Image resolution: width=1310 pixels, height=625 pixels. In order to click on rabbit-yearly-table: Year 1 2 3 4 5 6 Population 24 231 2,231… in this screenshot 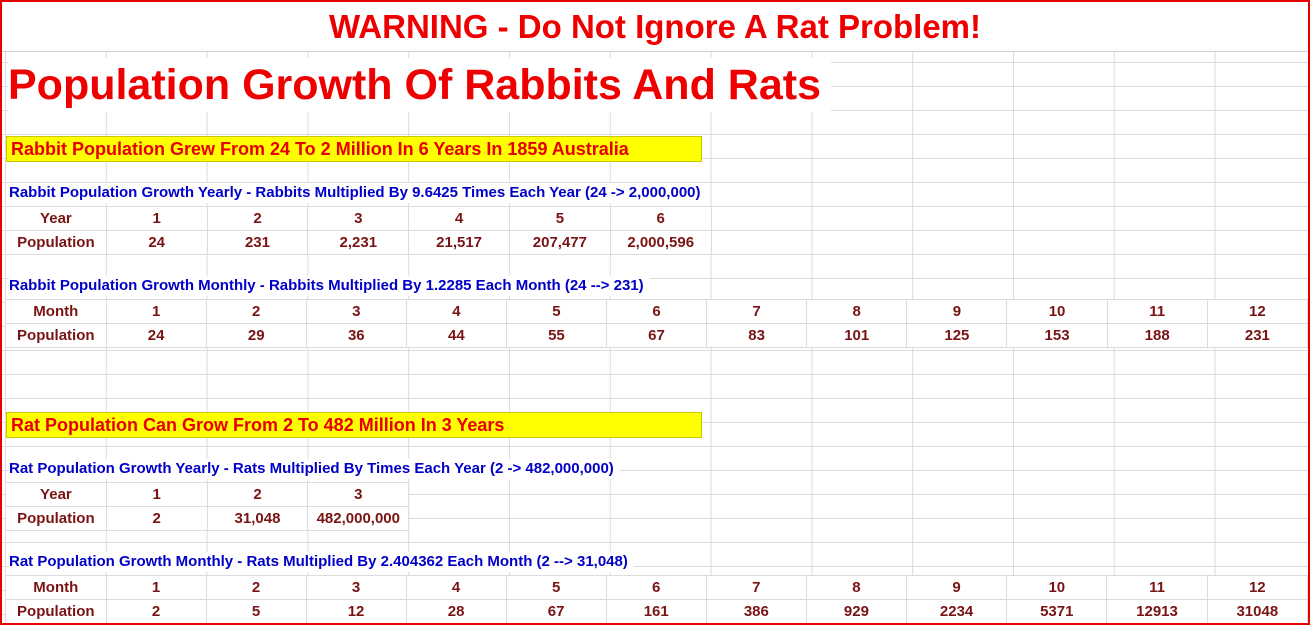, I will do `click(358, 230)`.